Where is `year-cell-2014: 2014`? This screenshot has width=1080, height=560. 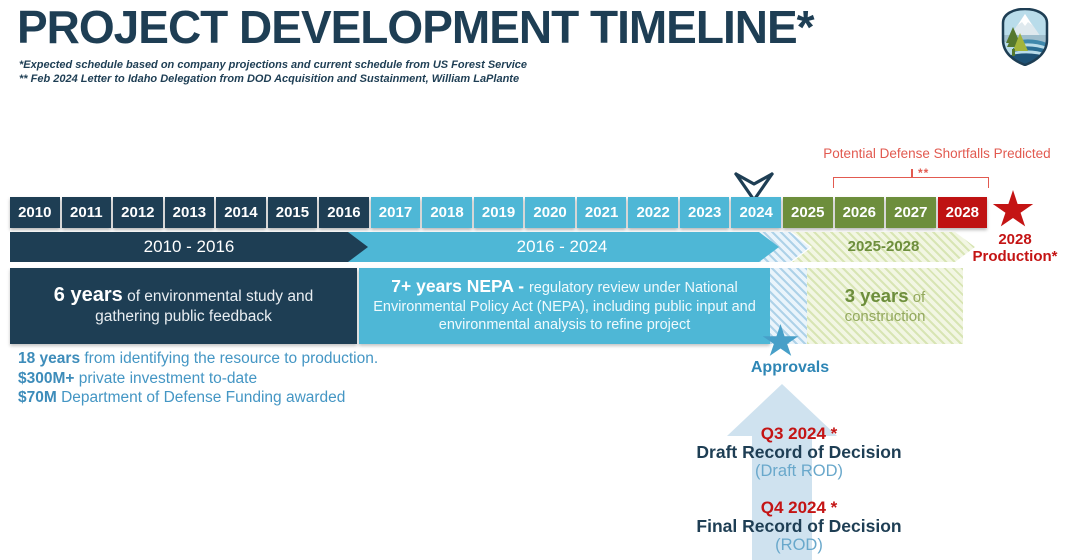
year-cell-2014: 2014 is located at coordinates (241, 212).